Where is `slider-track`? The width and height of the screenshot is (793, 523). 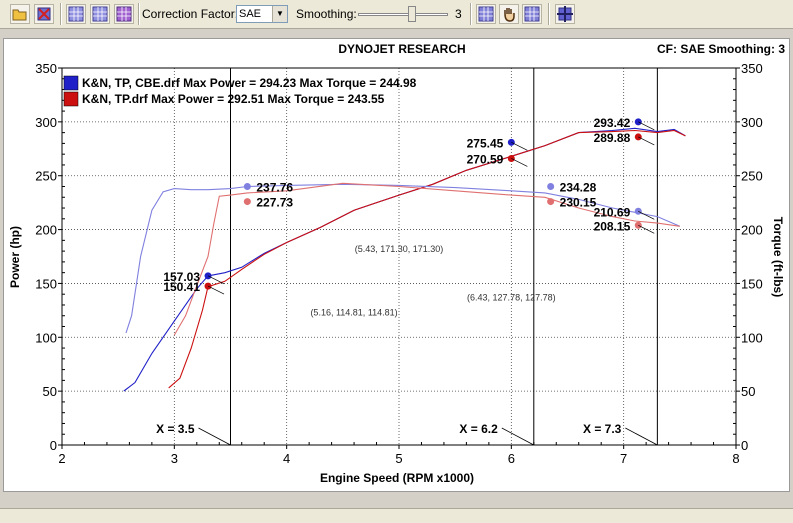
slider-track is located at coordinates (403, 14).